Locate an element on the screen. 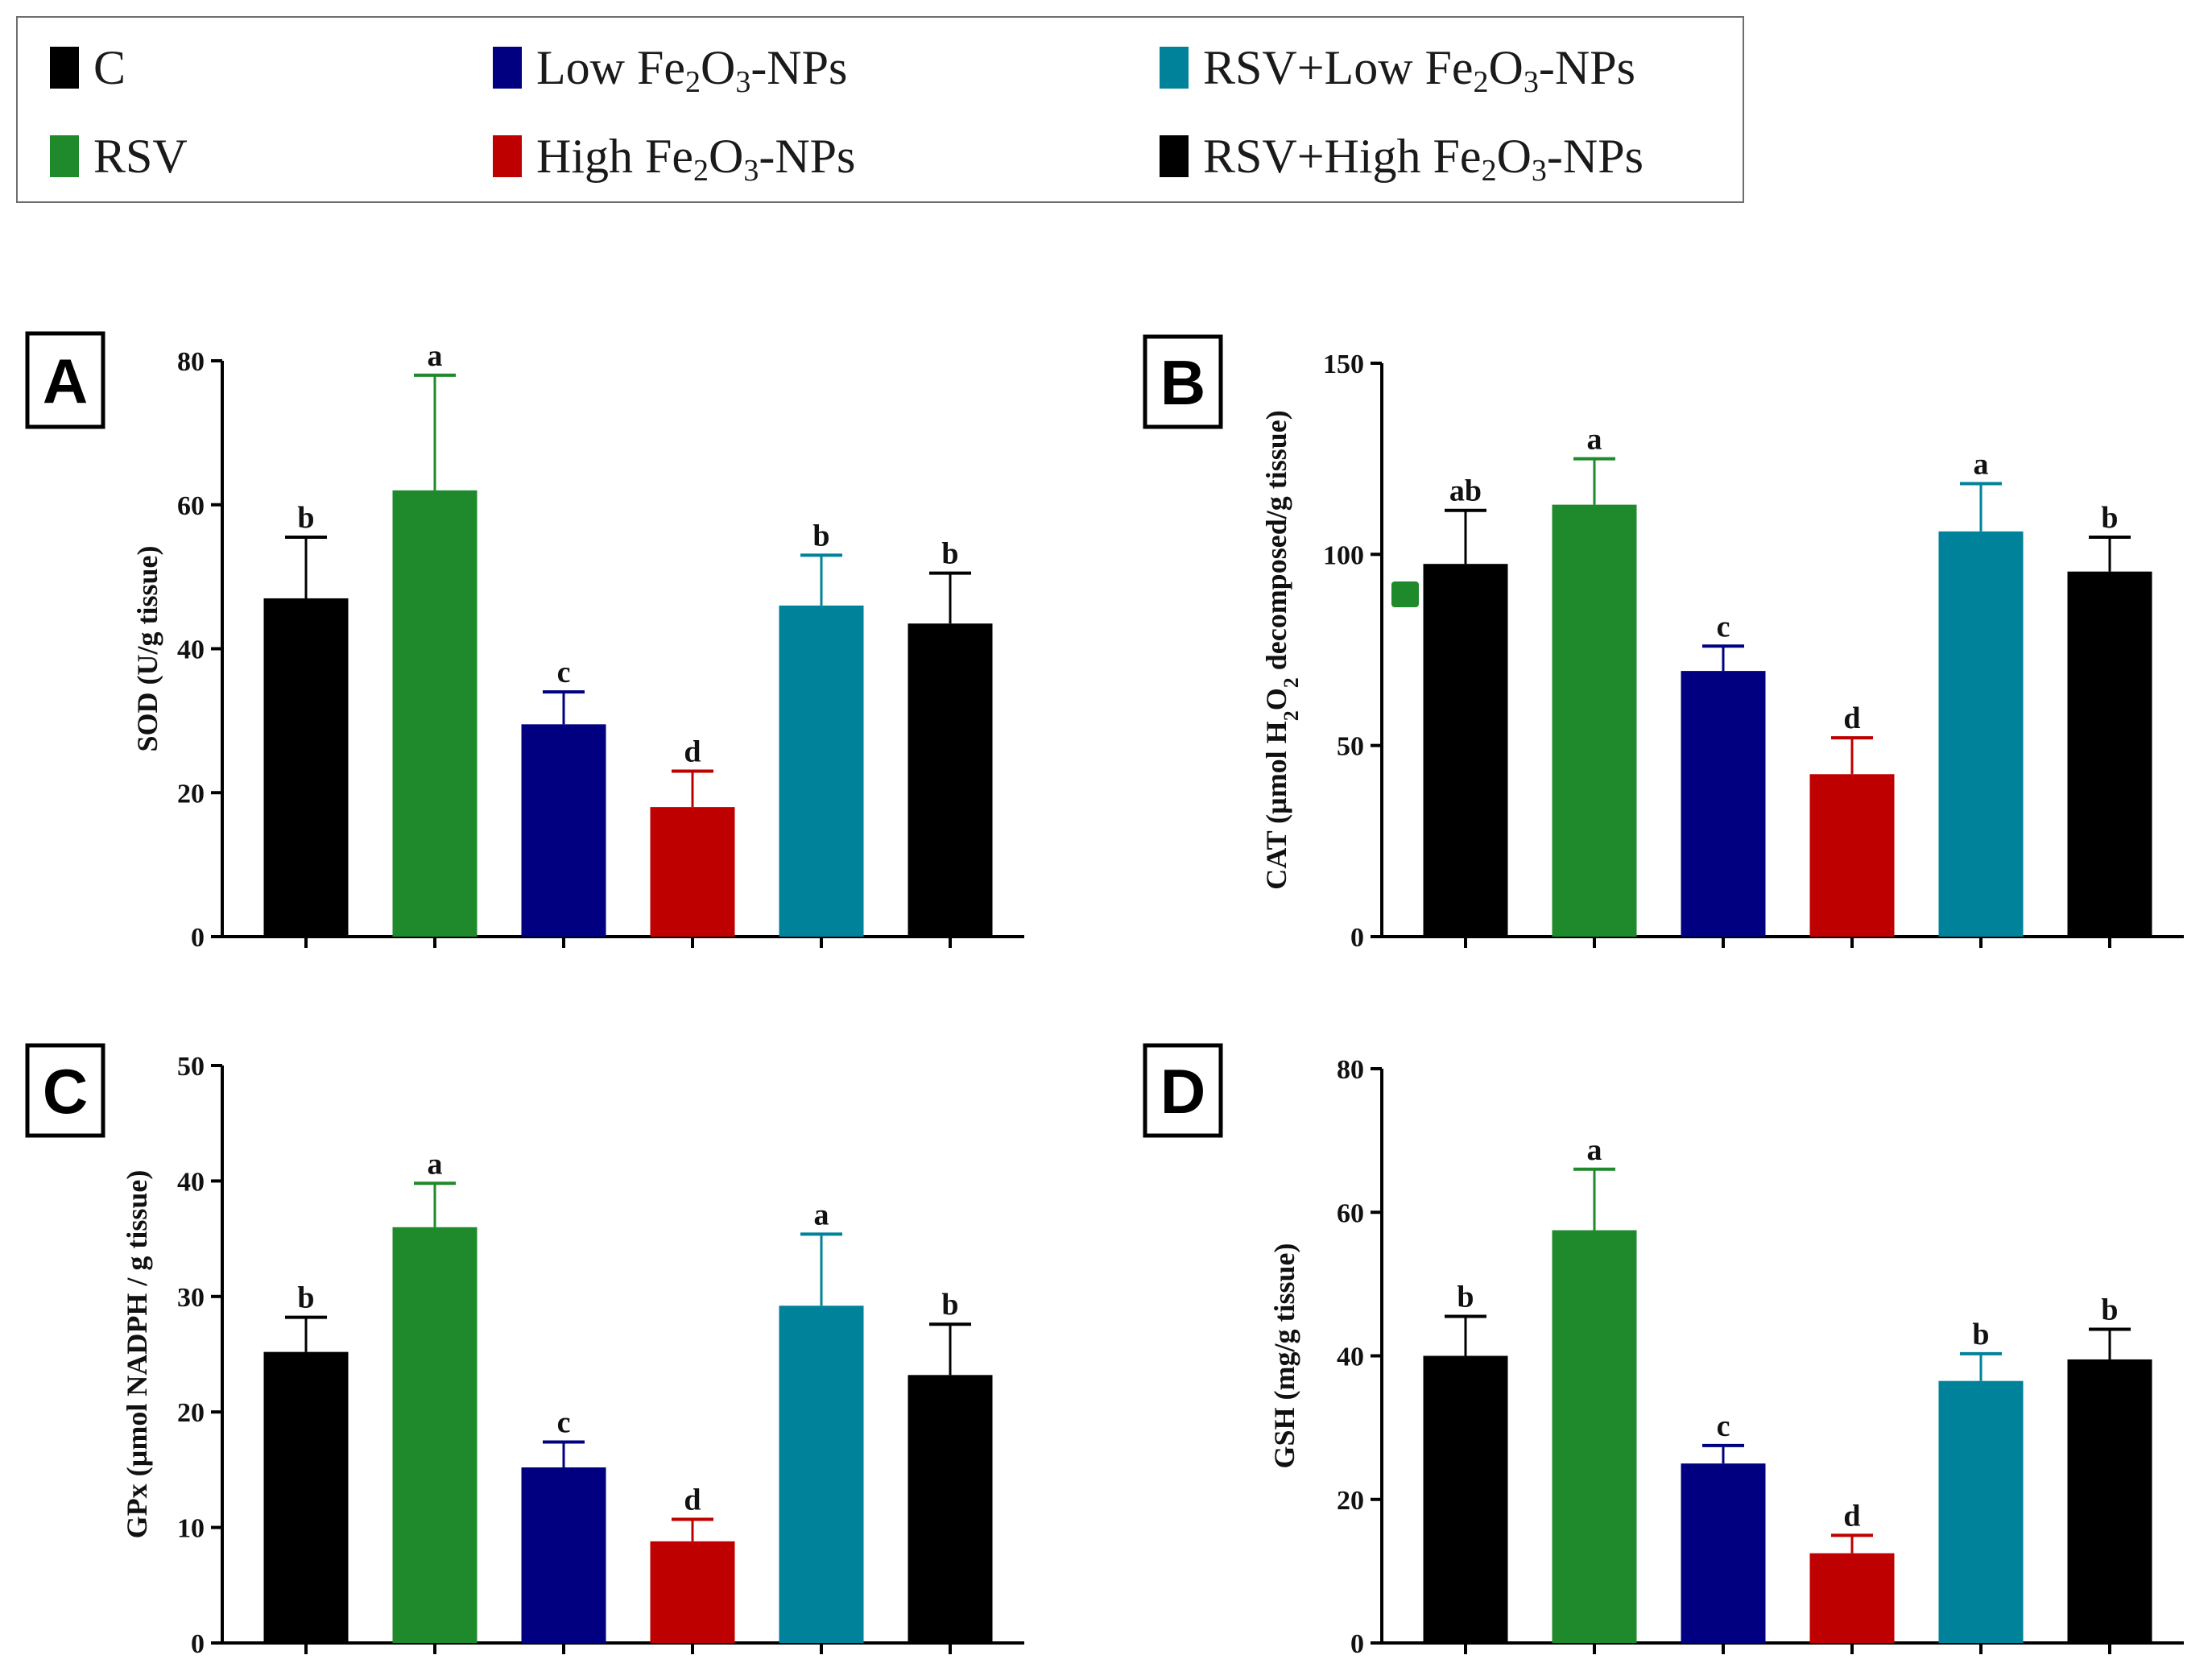 This screenshot has width=2212, height=1680. panel-letter: A is located at coordinates (65, 381).